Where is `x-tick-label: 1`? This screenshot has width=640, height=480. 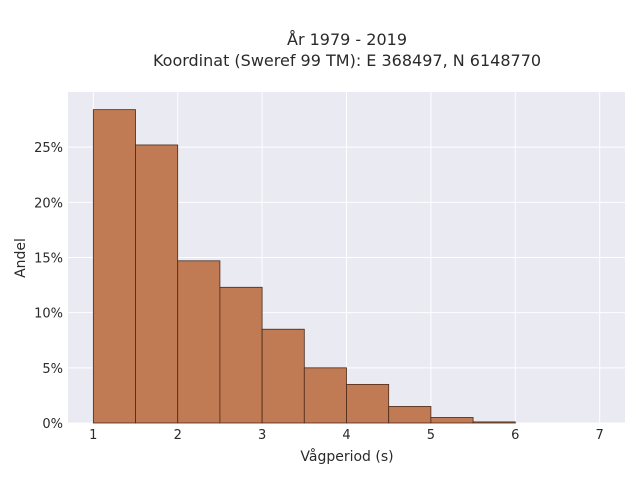 x-tick-label: 1 is located at coordinates (93, 435).